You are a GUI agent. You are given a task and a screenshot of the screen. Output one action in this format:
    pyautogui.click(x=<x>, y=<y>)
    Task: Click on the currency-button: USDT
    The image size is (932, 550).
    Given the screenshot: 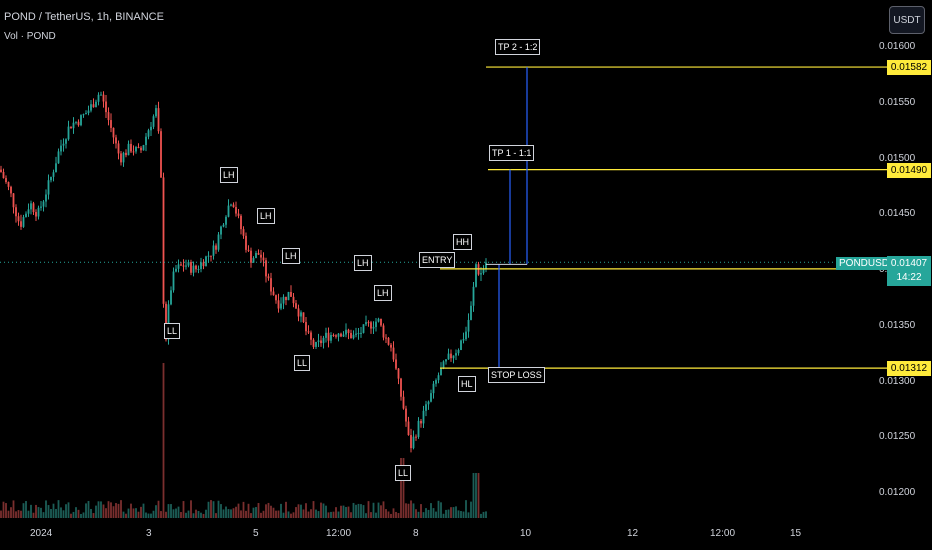 What is the action you would take?
    pyautogui.click(x=907, y=20)
    